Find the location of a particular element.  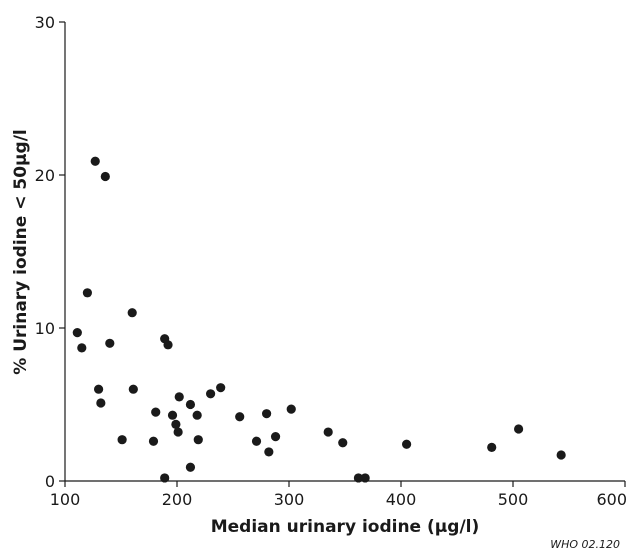

y-tick-label: 10 is located at coordinates (45, 328).